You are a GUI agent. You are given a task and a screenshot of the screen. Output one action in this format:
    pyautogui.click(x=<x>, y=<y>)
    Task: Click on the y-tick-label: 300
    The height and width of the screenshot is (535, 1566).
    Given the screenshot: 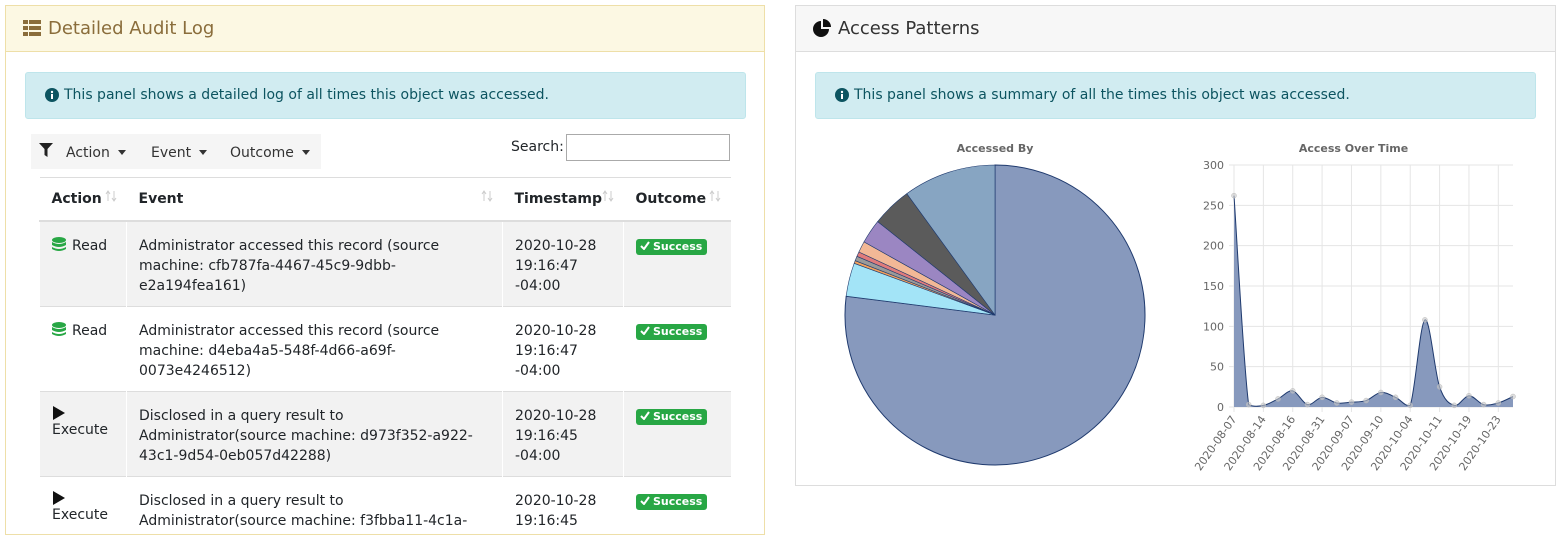 What is the action you would take?
    pyautogui.click(x=1213, y=165)
    